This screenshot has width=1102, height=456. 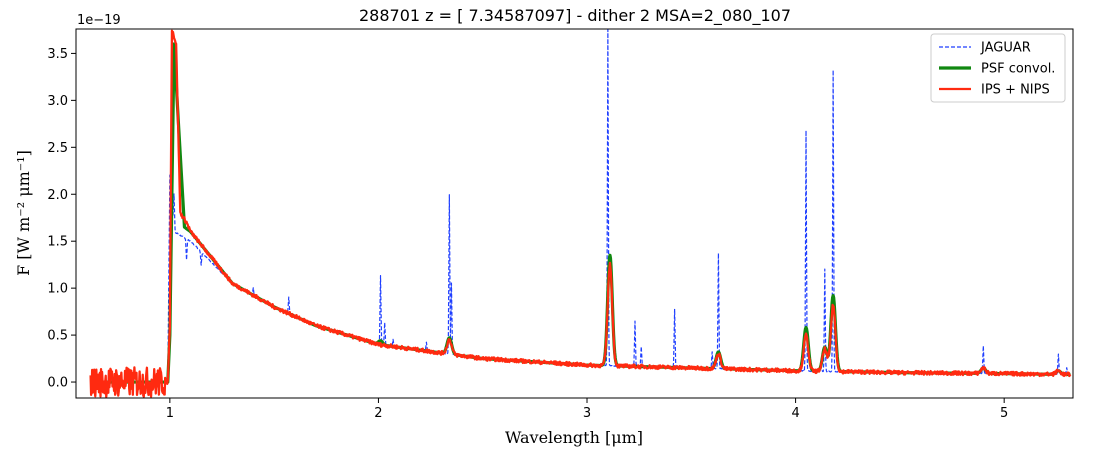 What do you see at coordinates (1015, 90) in the screenshot?
I see `legend-label: IPS + NIPS` at bounding box center [1015, 90].